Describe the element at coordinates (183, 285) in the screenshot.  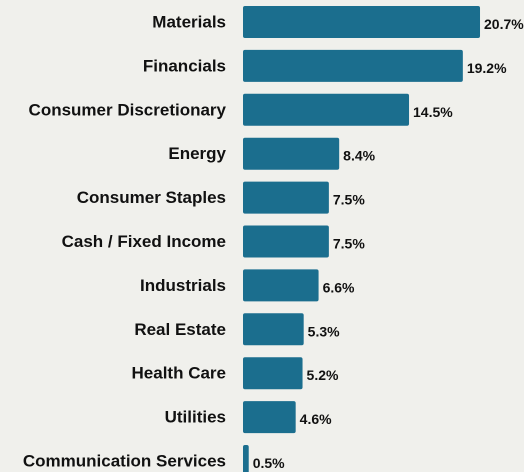
I see `category-label-industrials: Industrials` at that location.